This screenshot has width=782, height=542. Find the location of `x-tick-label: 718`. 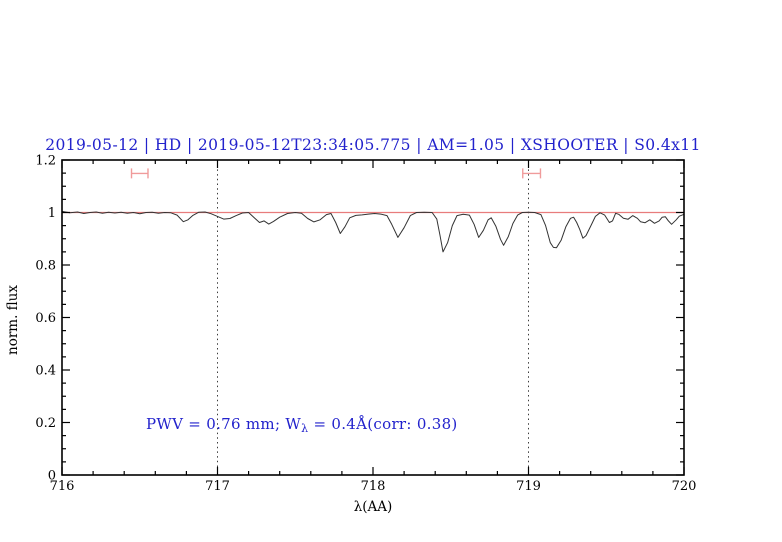

x-tick-label: 718 is located at coordinates (373, 486).